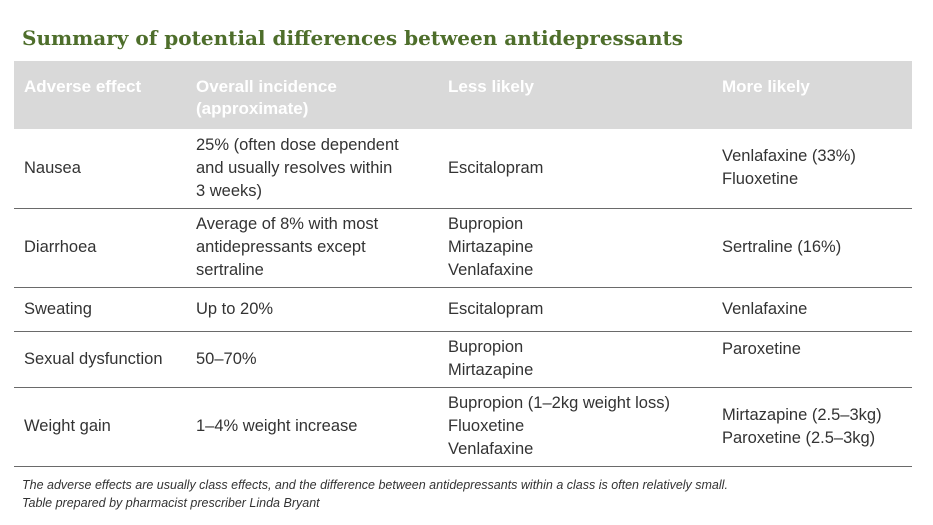 The width and height of the screenshot is (933, 525). What do you see at coordinates (60, 247) in the screenshot?
I see `cell-effect: Diarrhoea` at bounding box center [60, 247].